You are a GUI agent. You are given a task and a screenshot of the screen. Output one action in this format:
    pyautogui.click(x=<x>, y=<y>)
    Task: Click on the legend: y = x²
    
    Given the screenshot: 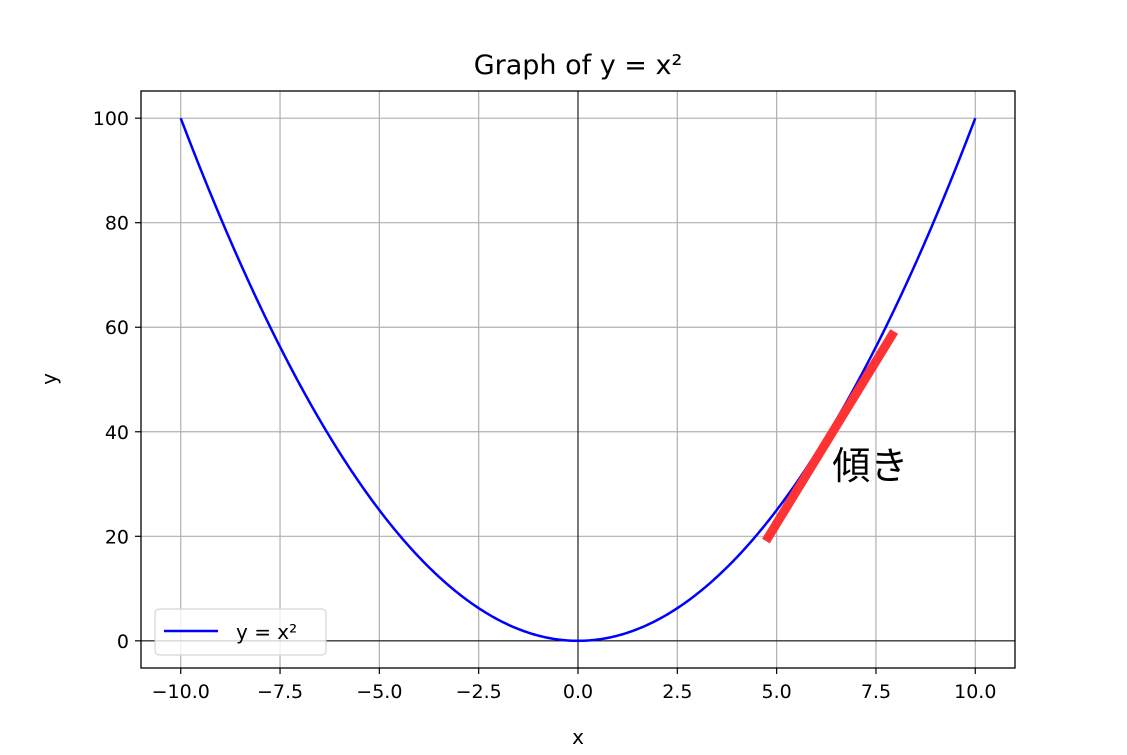 What is the action you would take?
    pyautogui.click(x=240, y=632)
    